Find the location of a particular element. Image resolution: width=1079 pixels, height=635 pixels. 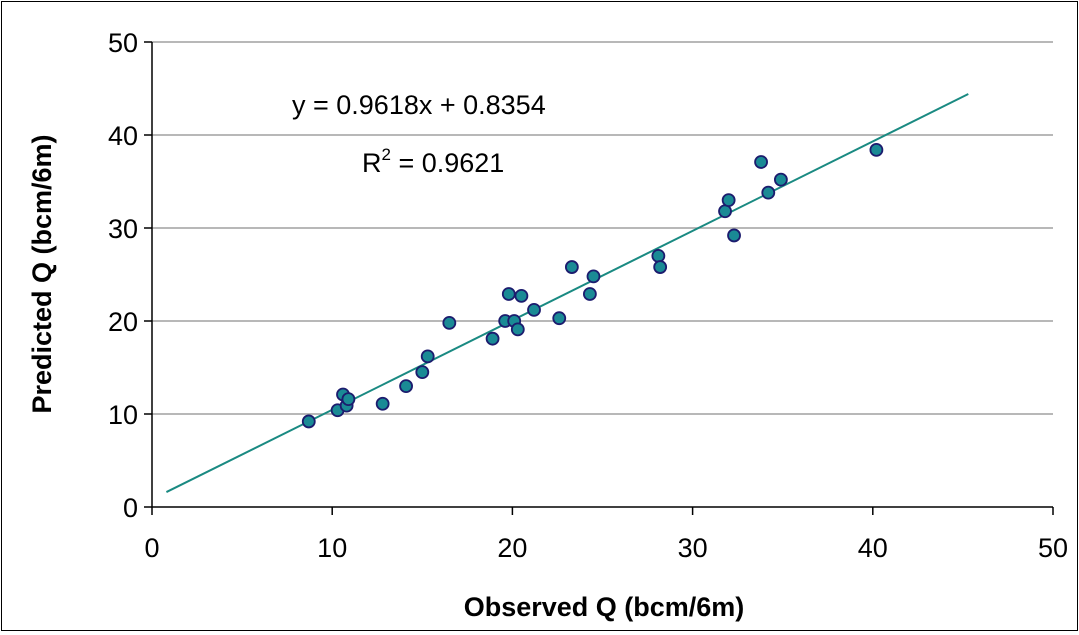

y-tick-label: 0 is located at coordinates (130, 508).